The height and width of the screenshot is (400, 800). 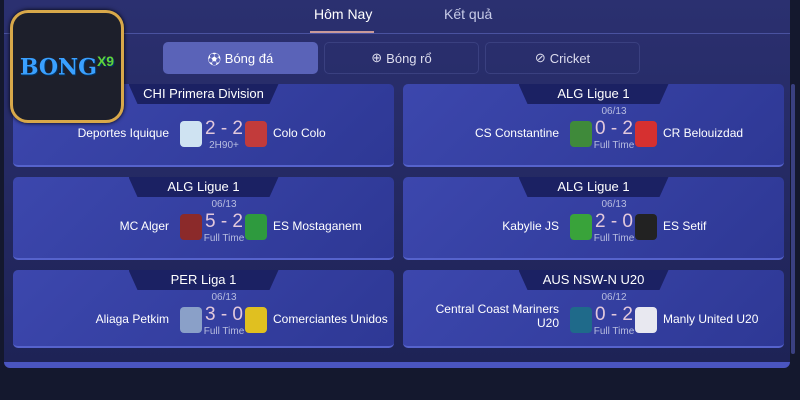 I want to click on tabs-divider, so click(x=397, y=33).